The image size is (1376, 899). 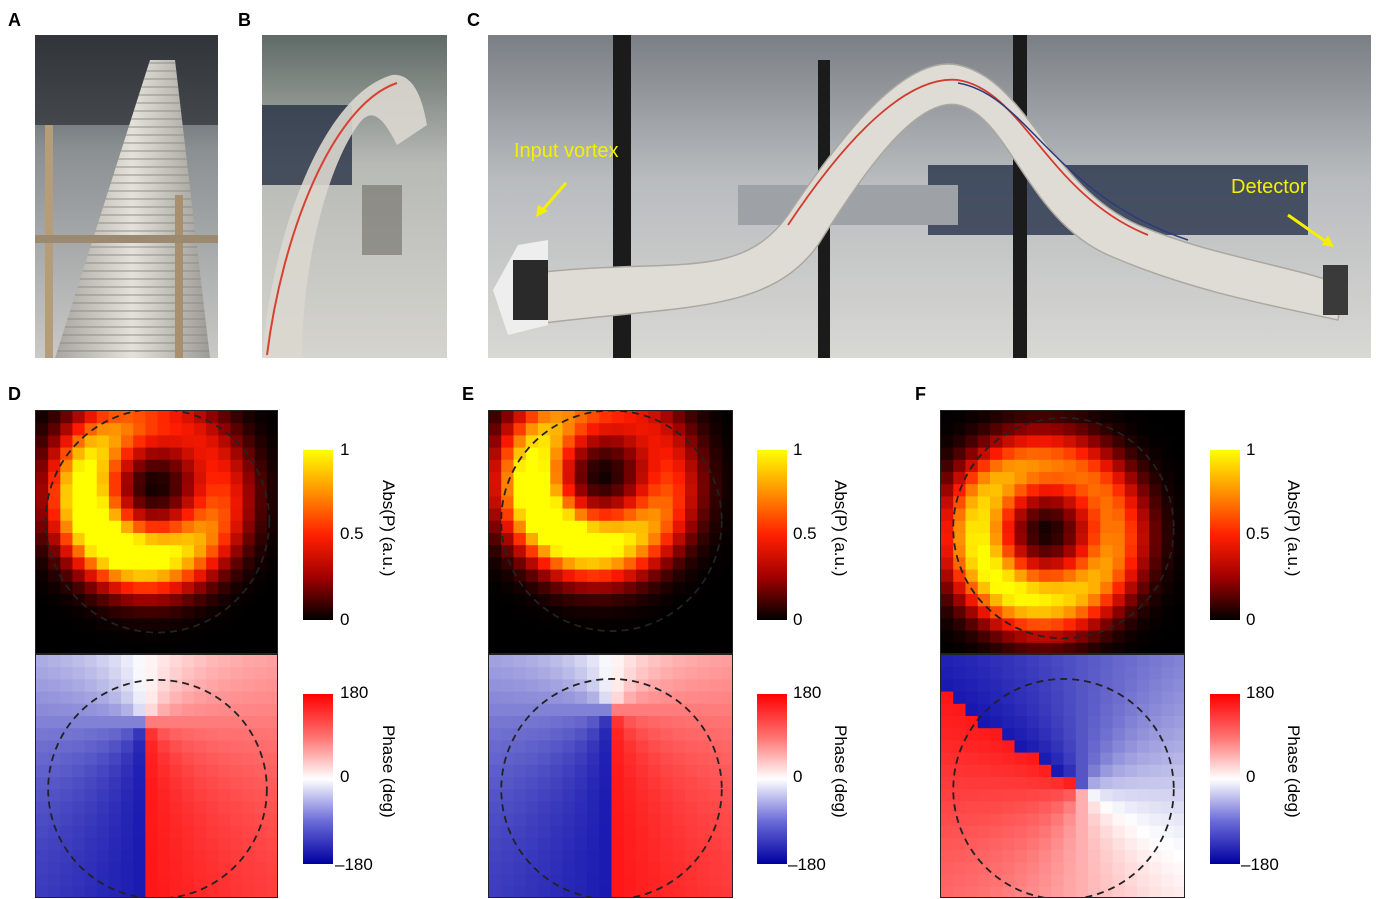 I want to click on abs-tick-max-e: 1, so click(x=798, y=449).